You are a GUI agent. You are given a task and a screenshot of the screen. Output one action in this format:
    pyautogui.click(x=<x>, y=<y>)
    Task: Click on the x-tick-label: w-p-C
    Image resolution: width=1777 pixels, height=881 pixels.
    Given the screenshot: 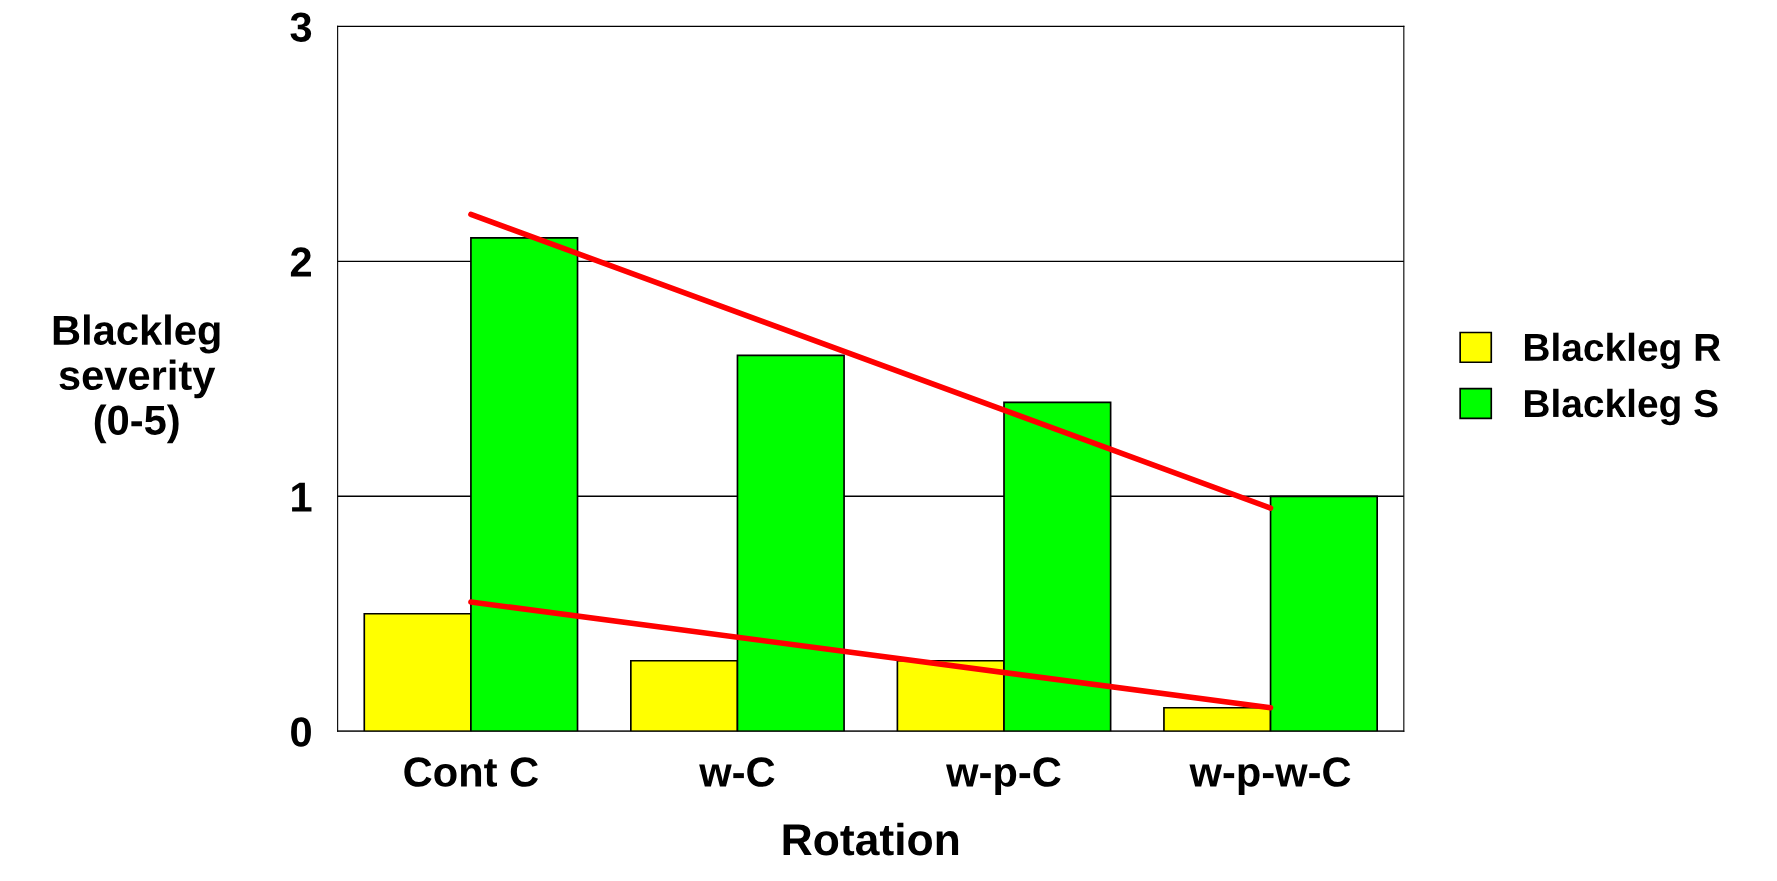 What is the action you would take?
    pyautogui.click(x=1003, y=776)
    